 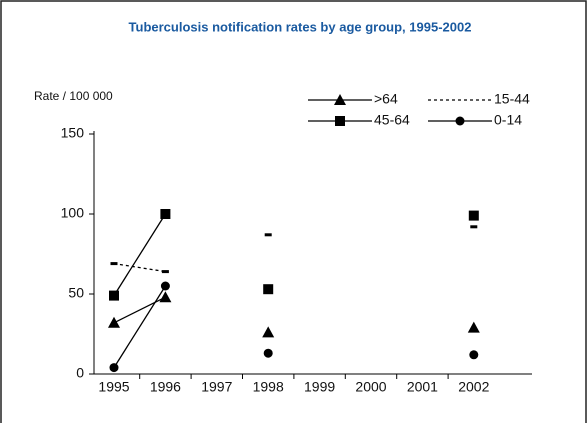 I want to click on x-tick-label: 2002, so click(x=473, y=387).